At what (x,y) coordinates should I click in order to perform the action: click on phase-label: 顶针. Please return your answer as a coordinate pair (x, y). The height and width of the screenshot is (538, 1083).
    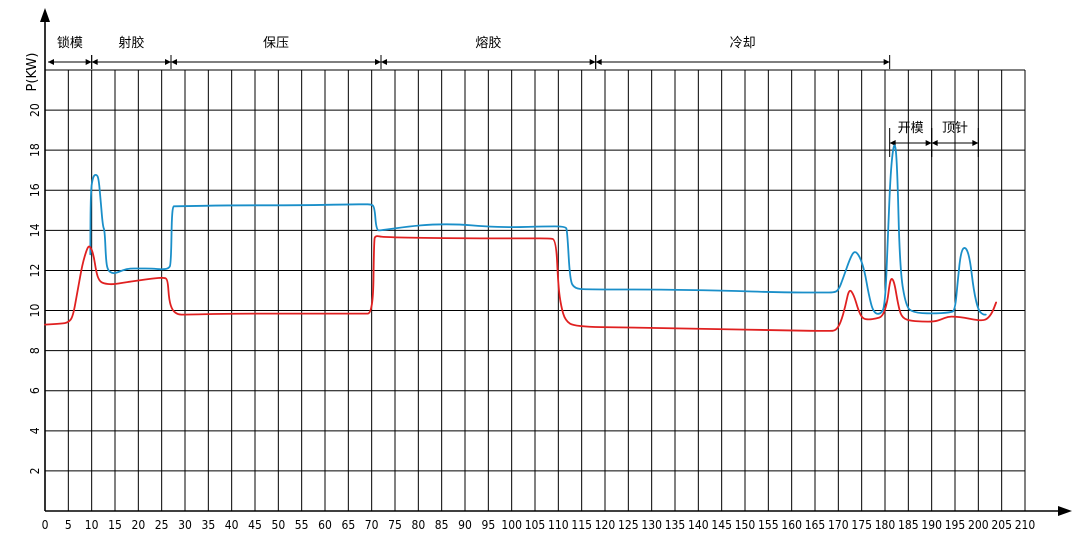
    Looking at the image, I should click on (955, 128).